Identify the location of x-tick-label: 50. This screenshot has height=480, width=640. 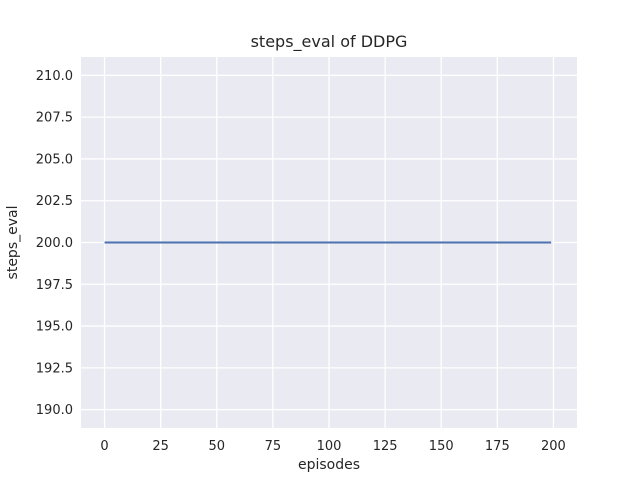
(217, 446).